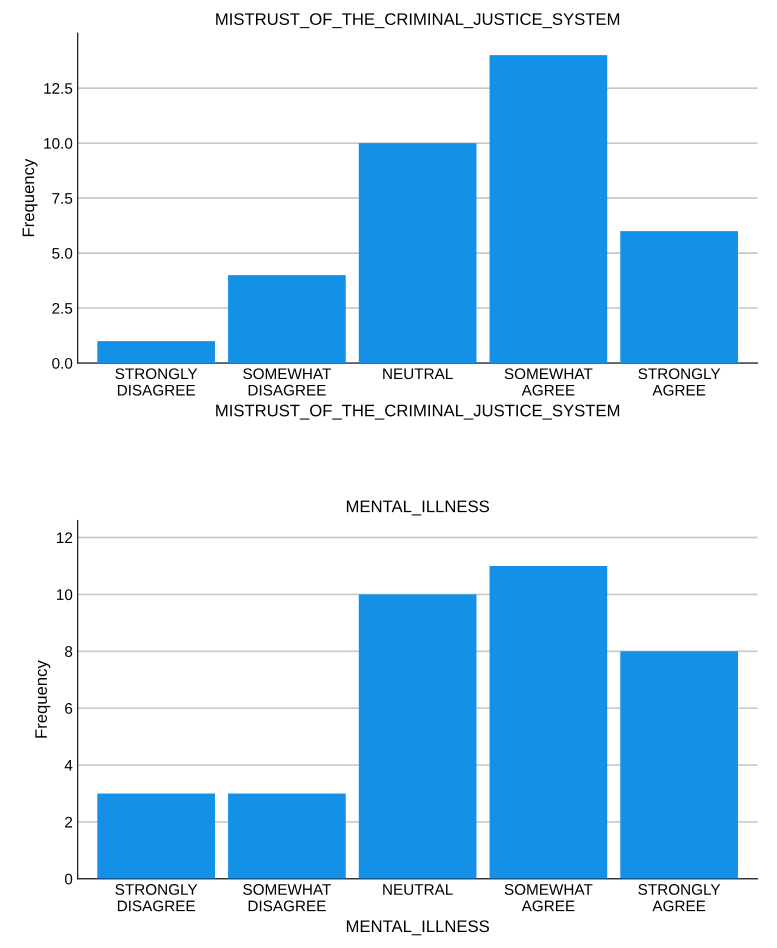 The height and width of the screenshot is (948, 777). What do you see at coordinates (62, 308) in the screenshot?
I see `y-tick-label: 2.5` at bounding box center [62, 308].